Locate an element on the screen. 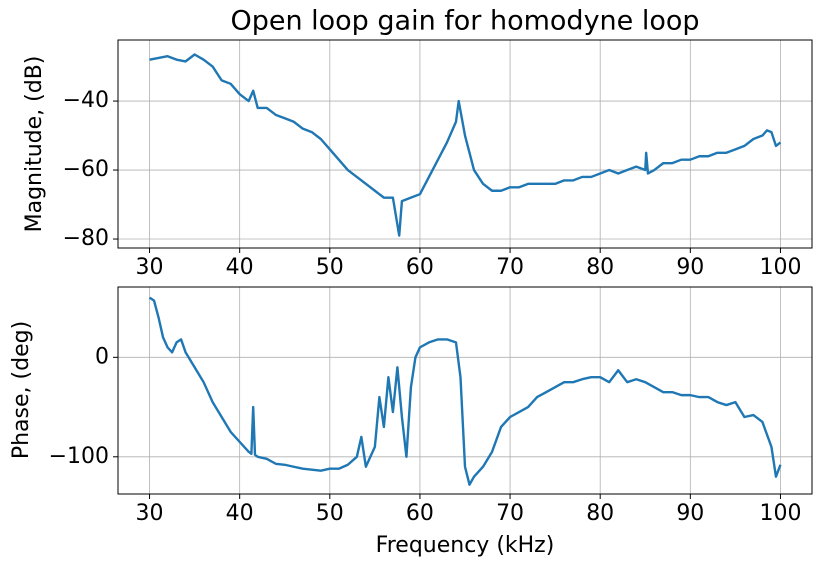  y-tick-label: −40 is located at coordinates (86, 100).